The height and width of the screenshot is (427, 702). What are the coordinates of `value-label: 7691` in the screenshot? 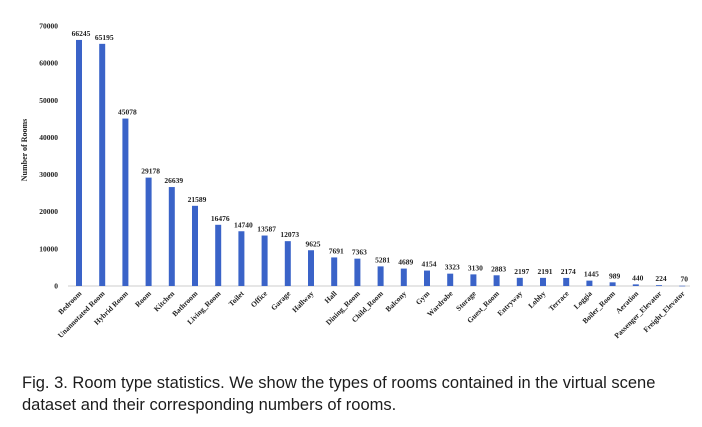 It's located at (336, 250).